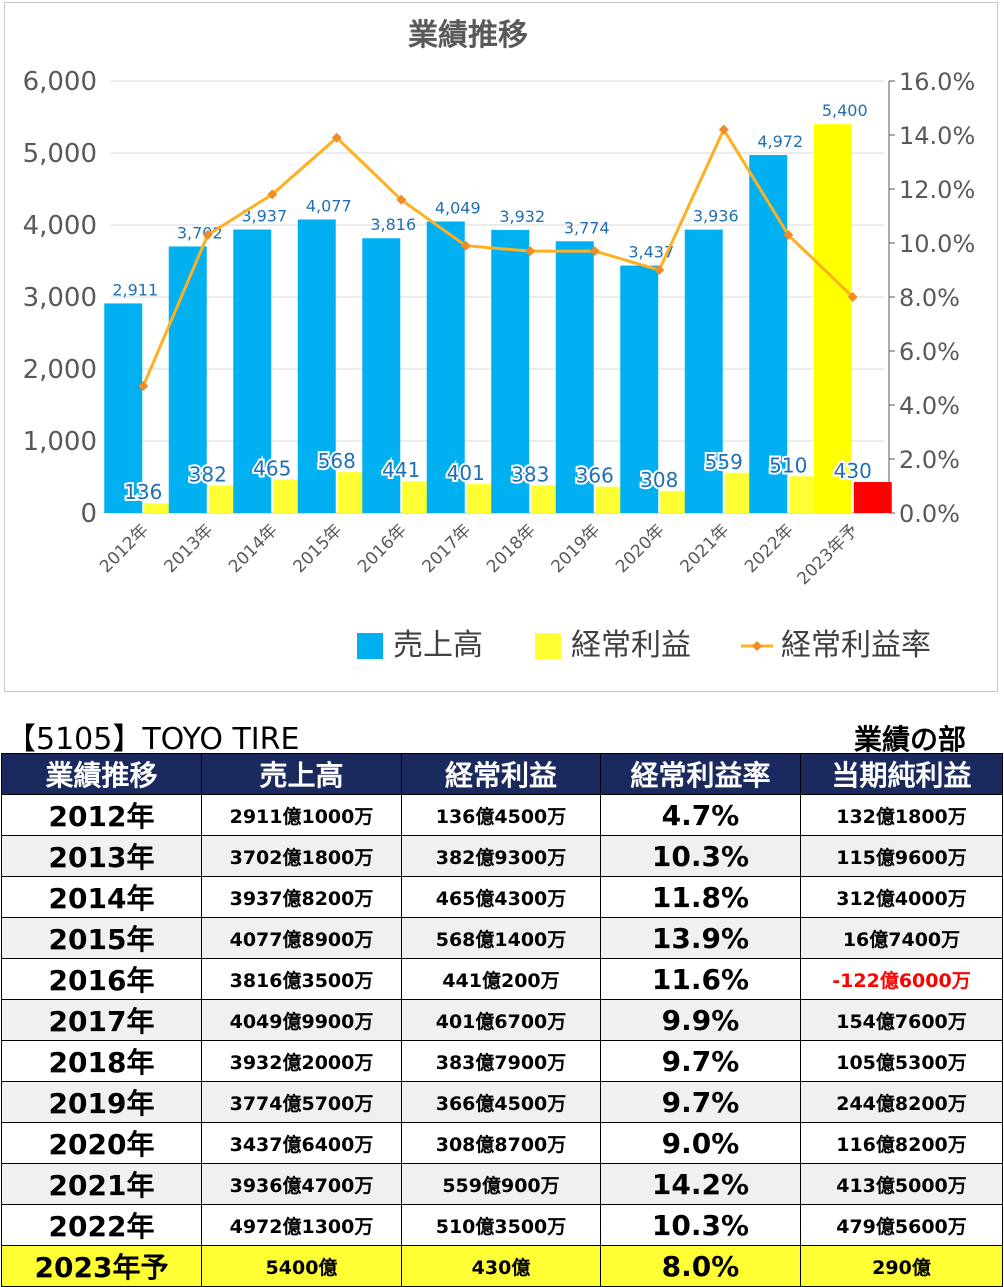 Image resolution: width=1004 pixels, height=1287 pixels. What do you see at coordinates (700, 979) in the screenshot?
I see `row-ordinary-profit-rate: 11.6%` at bounding box center [700, 979].